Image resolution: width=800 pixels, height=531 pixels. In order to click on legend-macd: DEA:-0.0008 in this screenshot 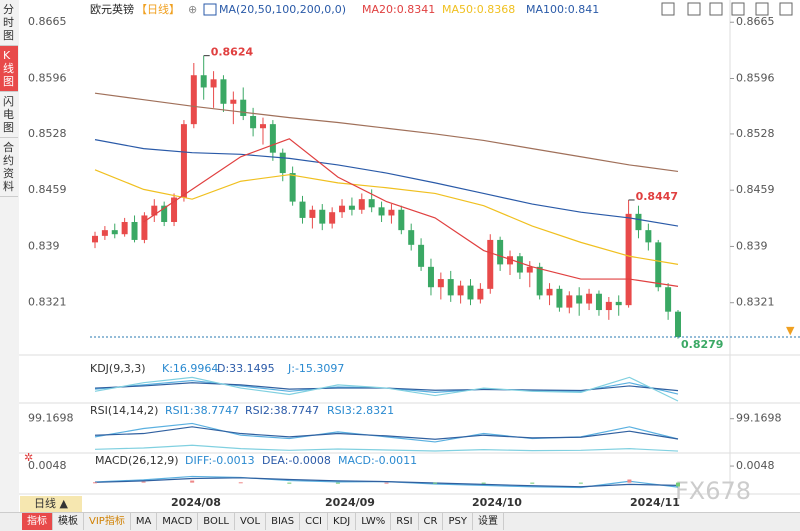, I will do `click(296, 460)`.